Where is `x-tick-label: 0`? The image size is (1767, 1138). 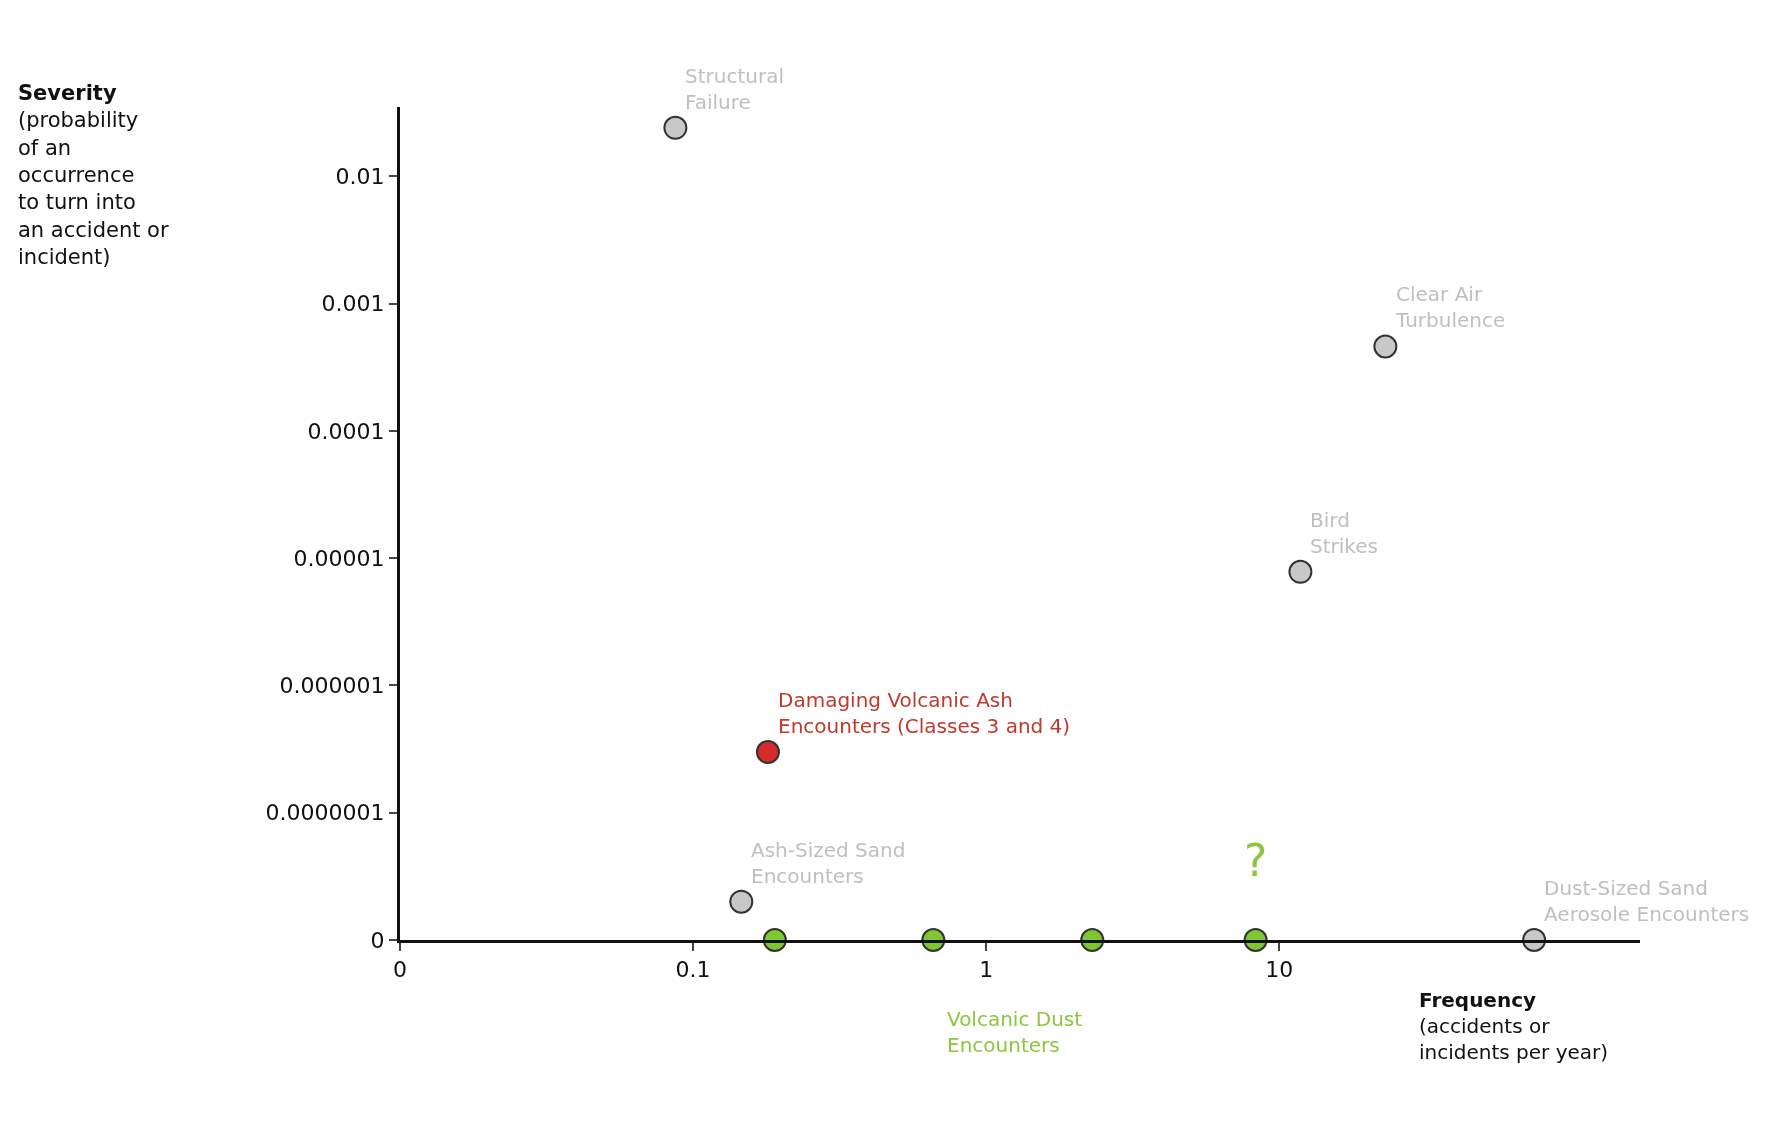
x-tick-label: 0 is located at coordinates (400, 970).